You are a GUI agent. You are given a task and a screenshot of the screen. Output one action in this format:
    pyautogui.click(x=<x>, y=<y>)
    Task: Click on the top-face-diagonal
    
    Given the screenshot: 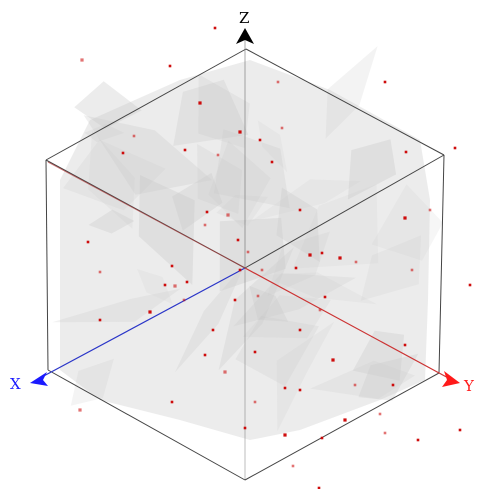 What is the action you would take?
    pyautogui.click(x=146, y=215)
    